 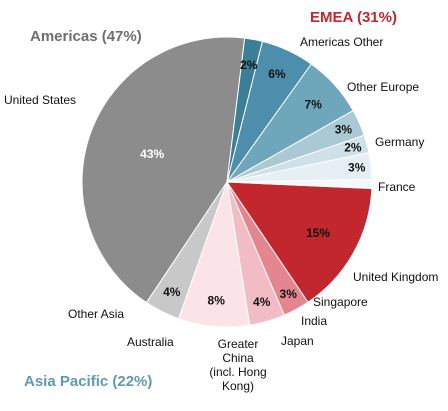 What do you see at coordinates (88, 381) in the screenshot?
I see `region-label-asia-pacific: Asia Pacific (22%)` at bounding box center [88, 381].